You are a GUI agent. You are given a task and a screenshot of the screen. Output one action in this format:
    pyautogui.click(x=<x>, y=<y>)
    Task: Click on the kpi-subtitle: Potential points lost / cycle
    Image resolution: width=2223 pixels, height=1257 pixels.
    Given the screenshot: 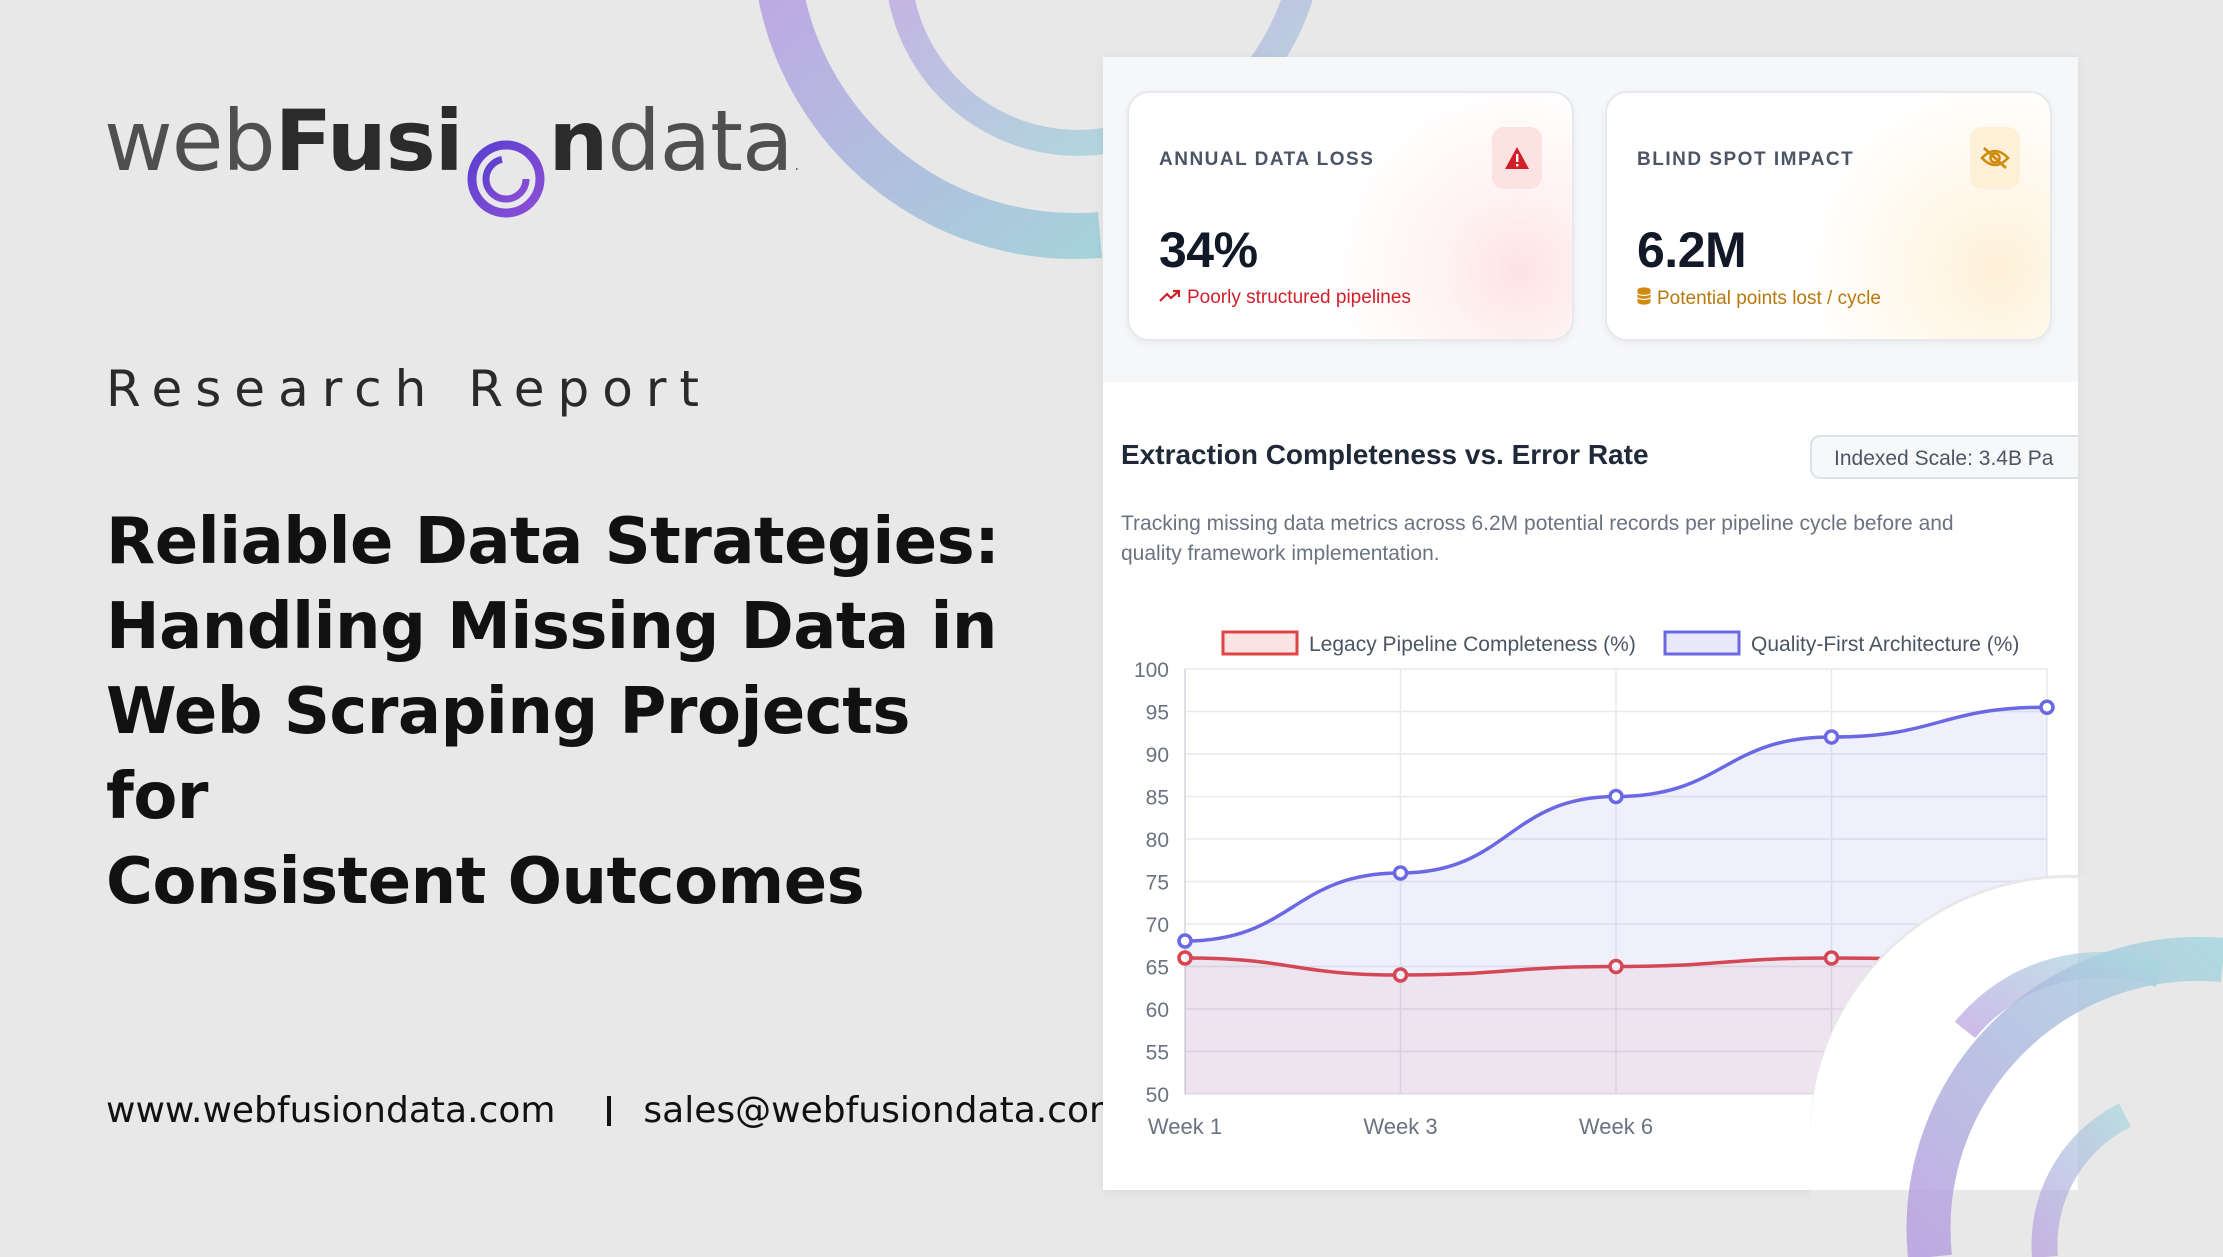 What is the action you would take?
    pyautogui.click(x=1759, y=299)
    